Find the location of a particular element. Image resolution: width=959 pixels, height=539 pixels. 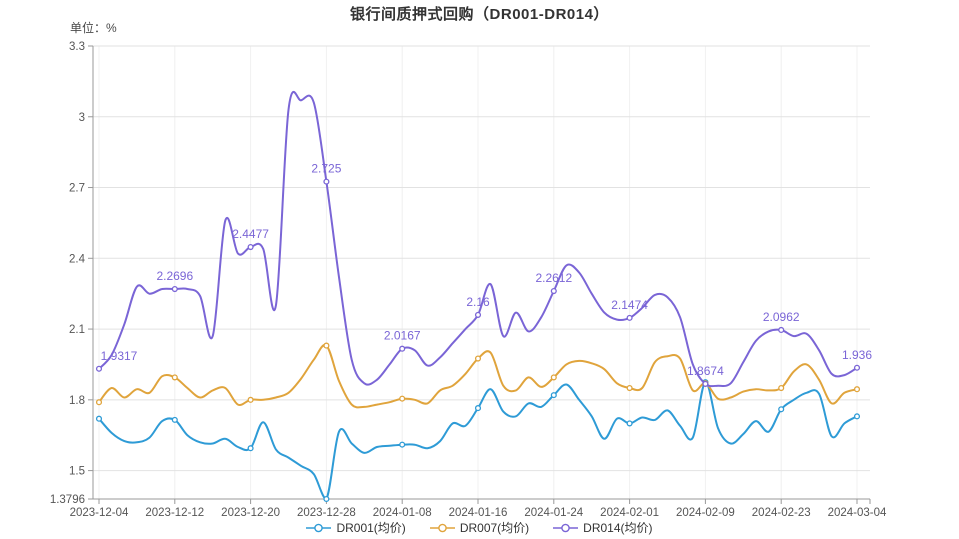

y-axis-min-label: 1.3796 is located at coordinates (67, 500).